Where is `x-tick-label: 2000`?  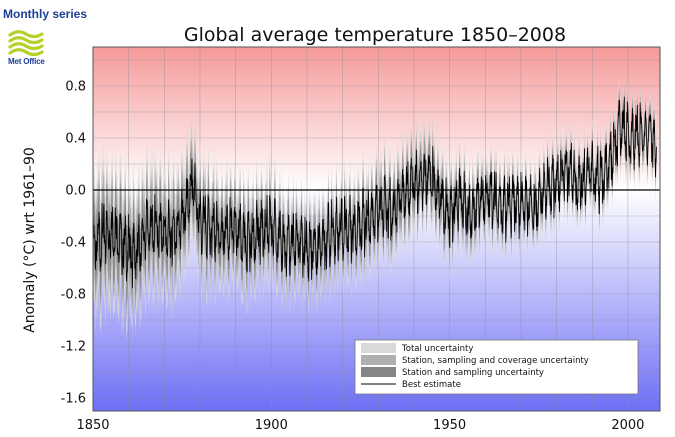
x-tick-label: 2000 is located at coordinates (627, 425).